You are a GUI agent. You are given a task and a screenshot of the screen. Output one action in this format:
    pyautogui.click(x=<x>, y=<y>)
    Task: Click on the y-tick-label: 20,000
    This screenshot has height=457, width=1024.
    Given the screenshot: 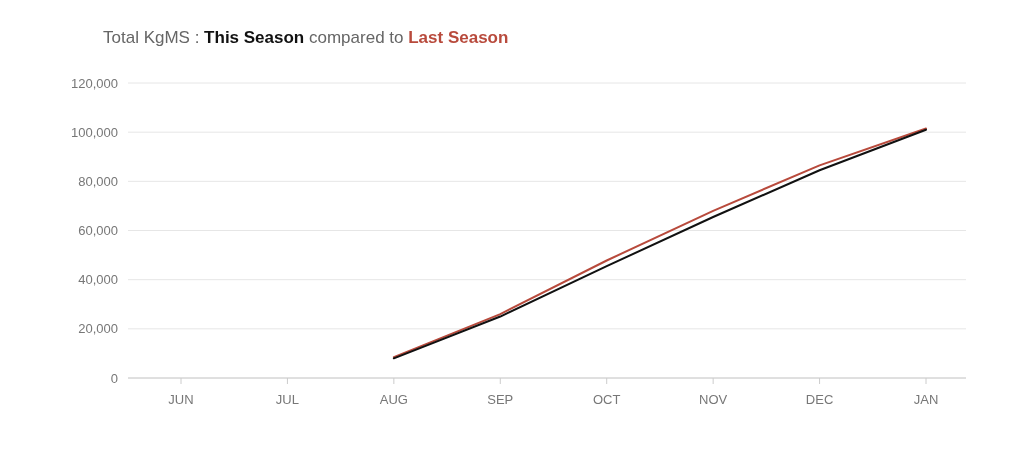 What is the action you would take?
    pyautogui.click(x=98, y=329)
    